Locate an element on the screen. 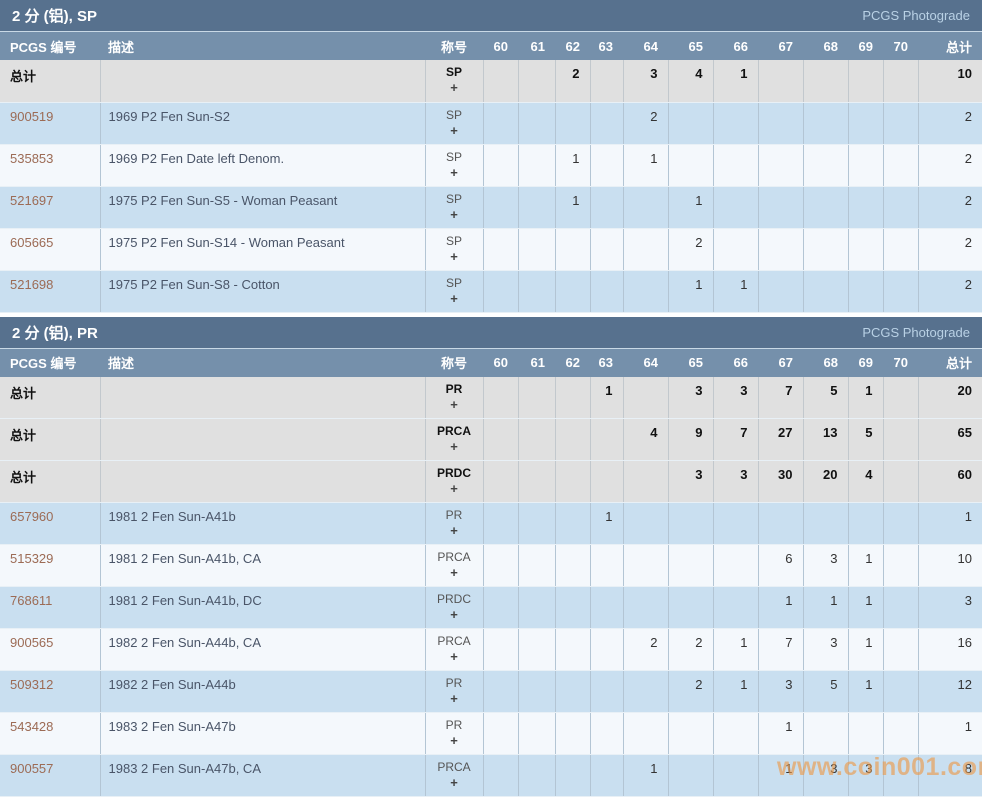 The height and width of the screenshot is (799, 982). pcgs-number-link: 900557 is located at coordinates (32, 768).